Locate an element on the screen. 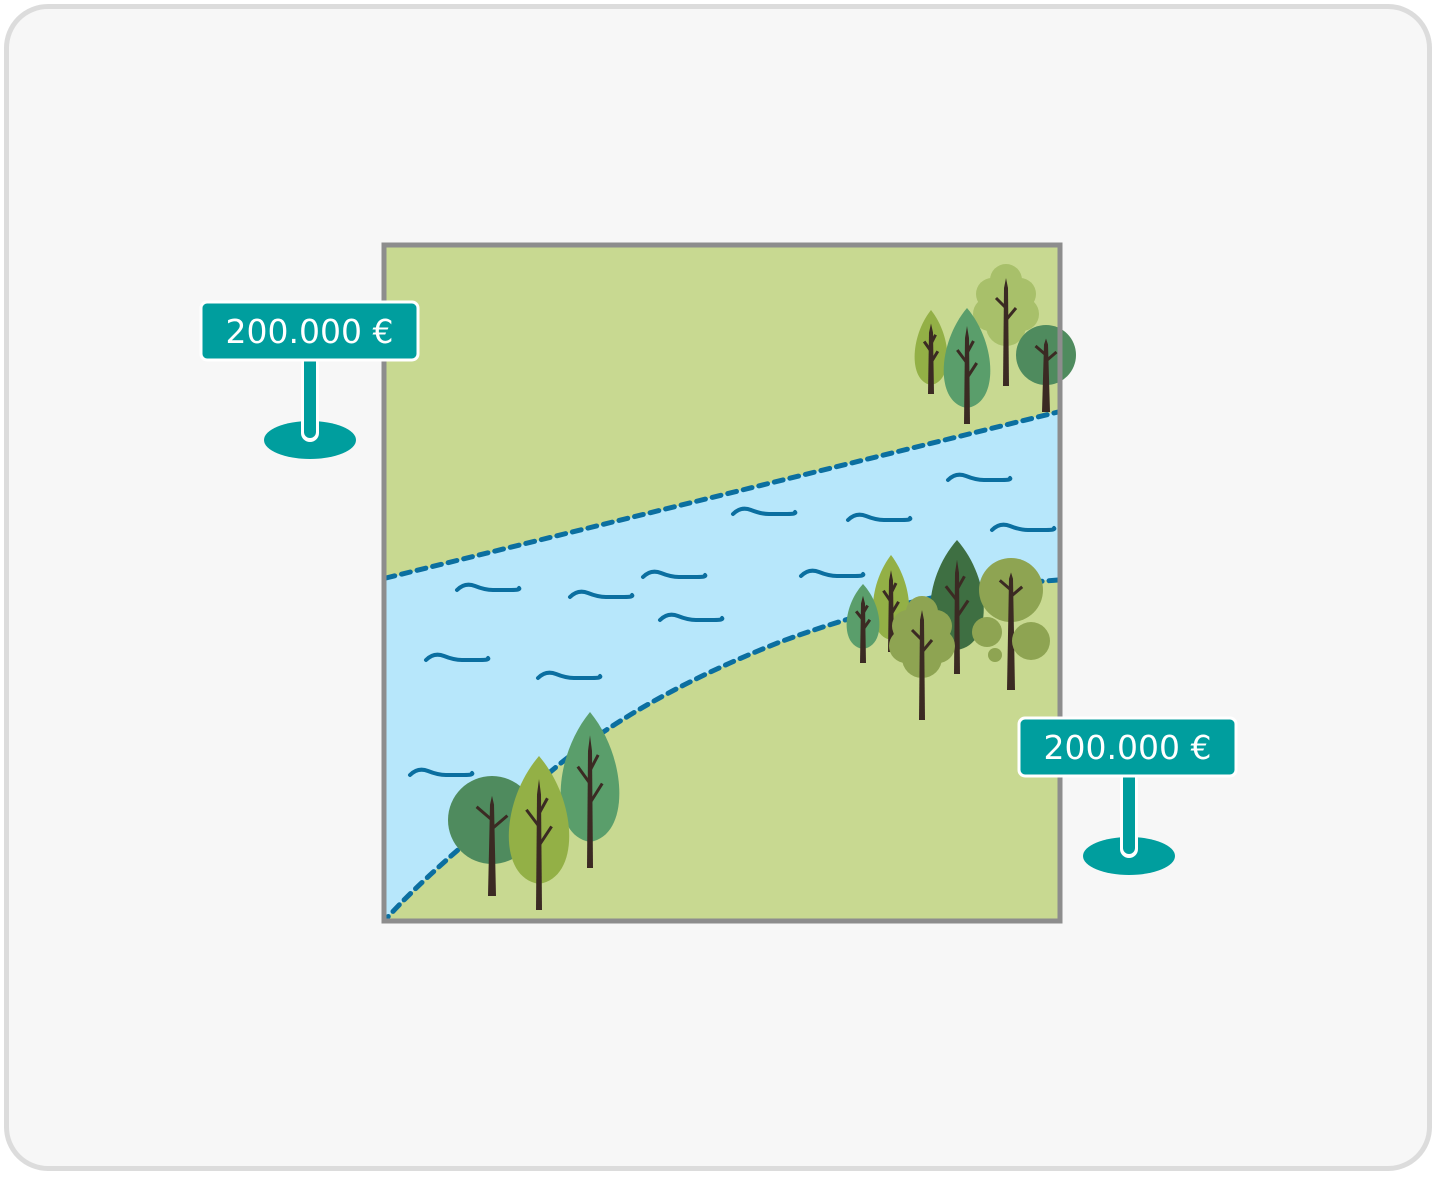 The image size is (1440, 1179). right-price-sign: 200.000 € is located at coordinates (1127, 795).